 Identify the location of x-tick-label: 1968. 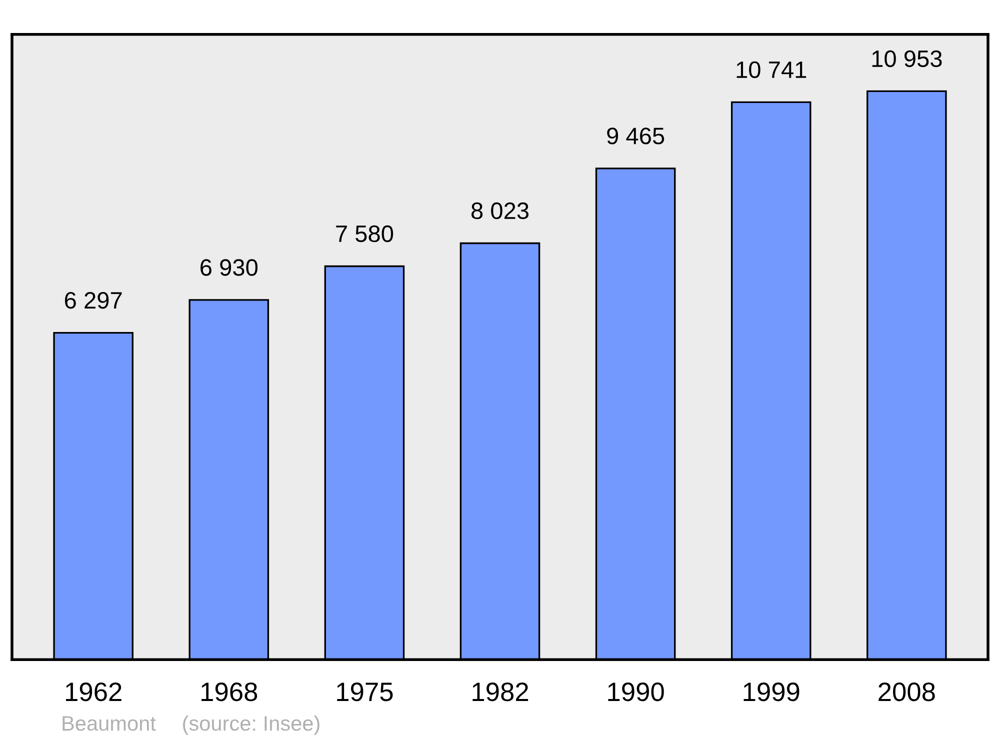
(230, 692).